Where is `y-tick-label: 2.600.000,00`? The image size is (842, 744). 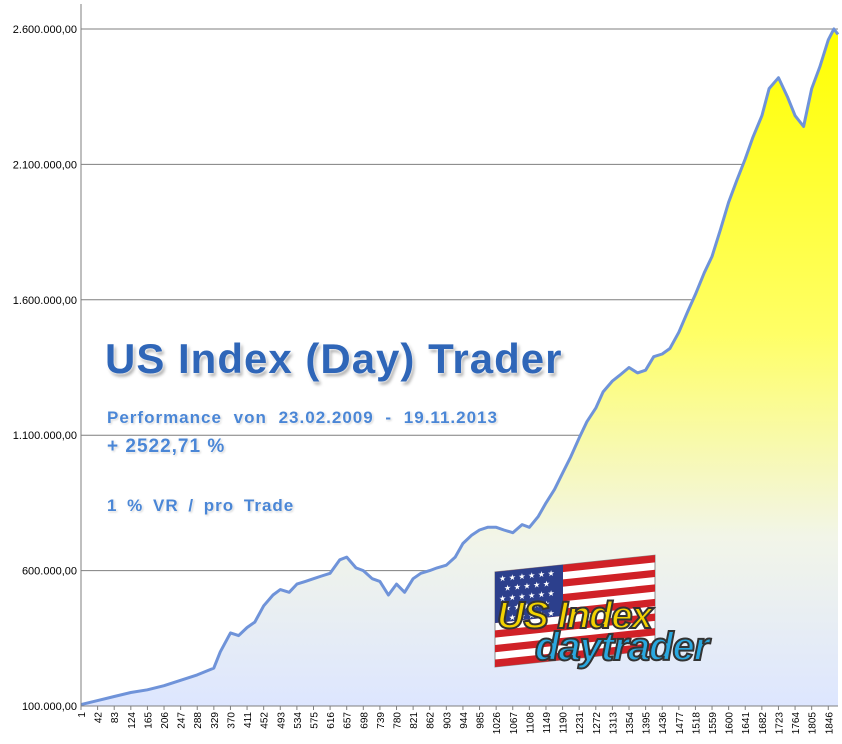 y-tick-label: 2.600.000,00 is located at coordinates (45, 30).